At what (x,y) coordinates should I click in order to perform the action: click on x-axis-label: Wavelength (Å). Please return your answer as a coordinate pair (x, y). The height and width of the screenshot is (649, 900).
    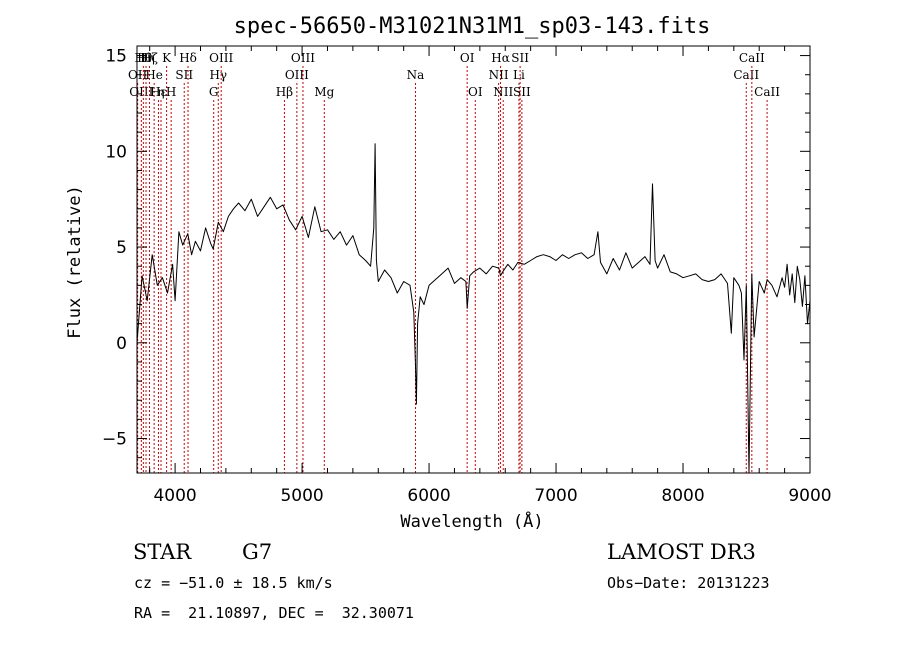
    Looking at the image, I should click on (471, 521).